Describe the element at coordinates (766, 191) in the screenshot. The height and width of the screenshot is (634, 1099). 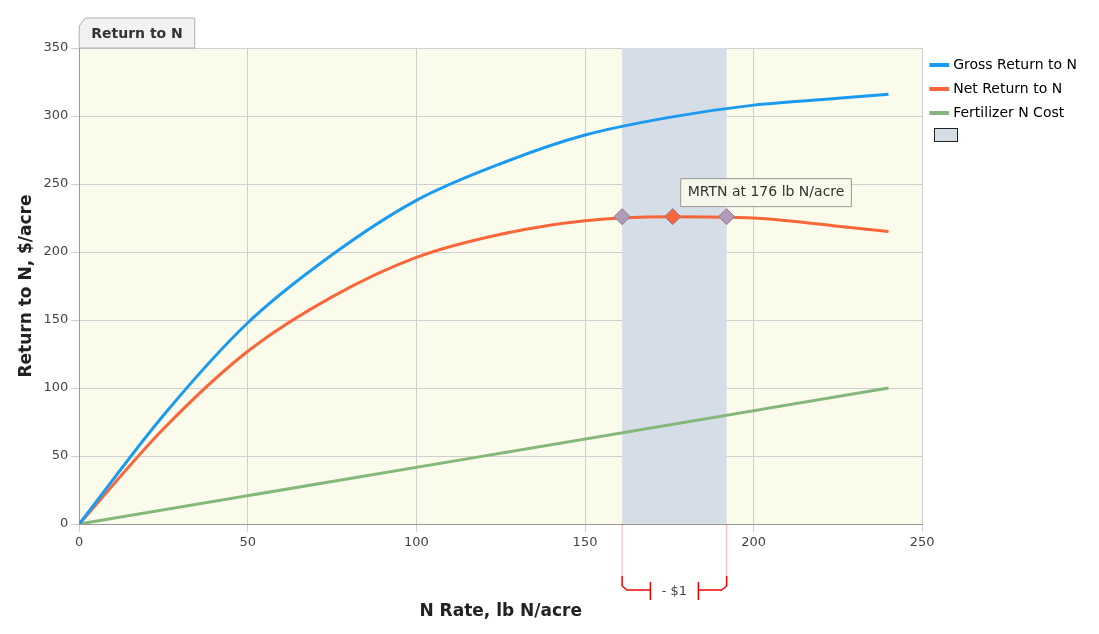
I see `annotation: MRTN at 176 lb N/acre` at that location.